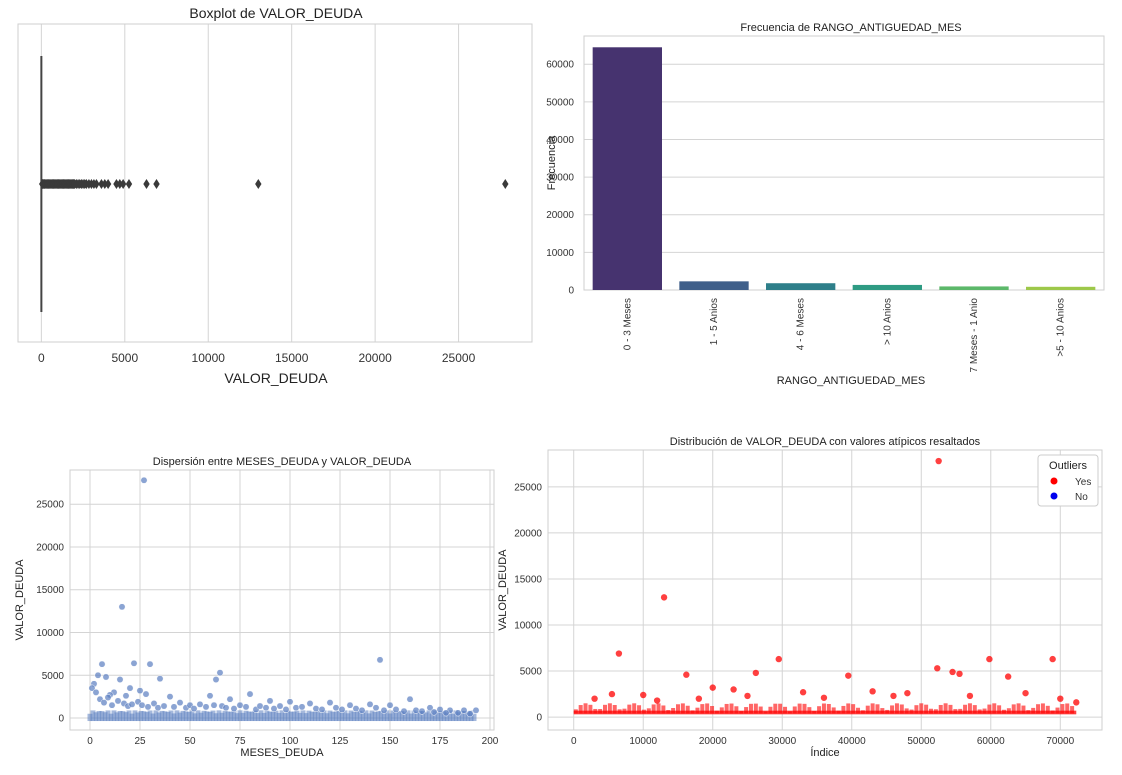 The height and width of the screenshot is (775, 1122). Describe the element at coordinates (528, 533) in the screenshot. I see `scatter-outliers-ytick: 20000` at that location.